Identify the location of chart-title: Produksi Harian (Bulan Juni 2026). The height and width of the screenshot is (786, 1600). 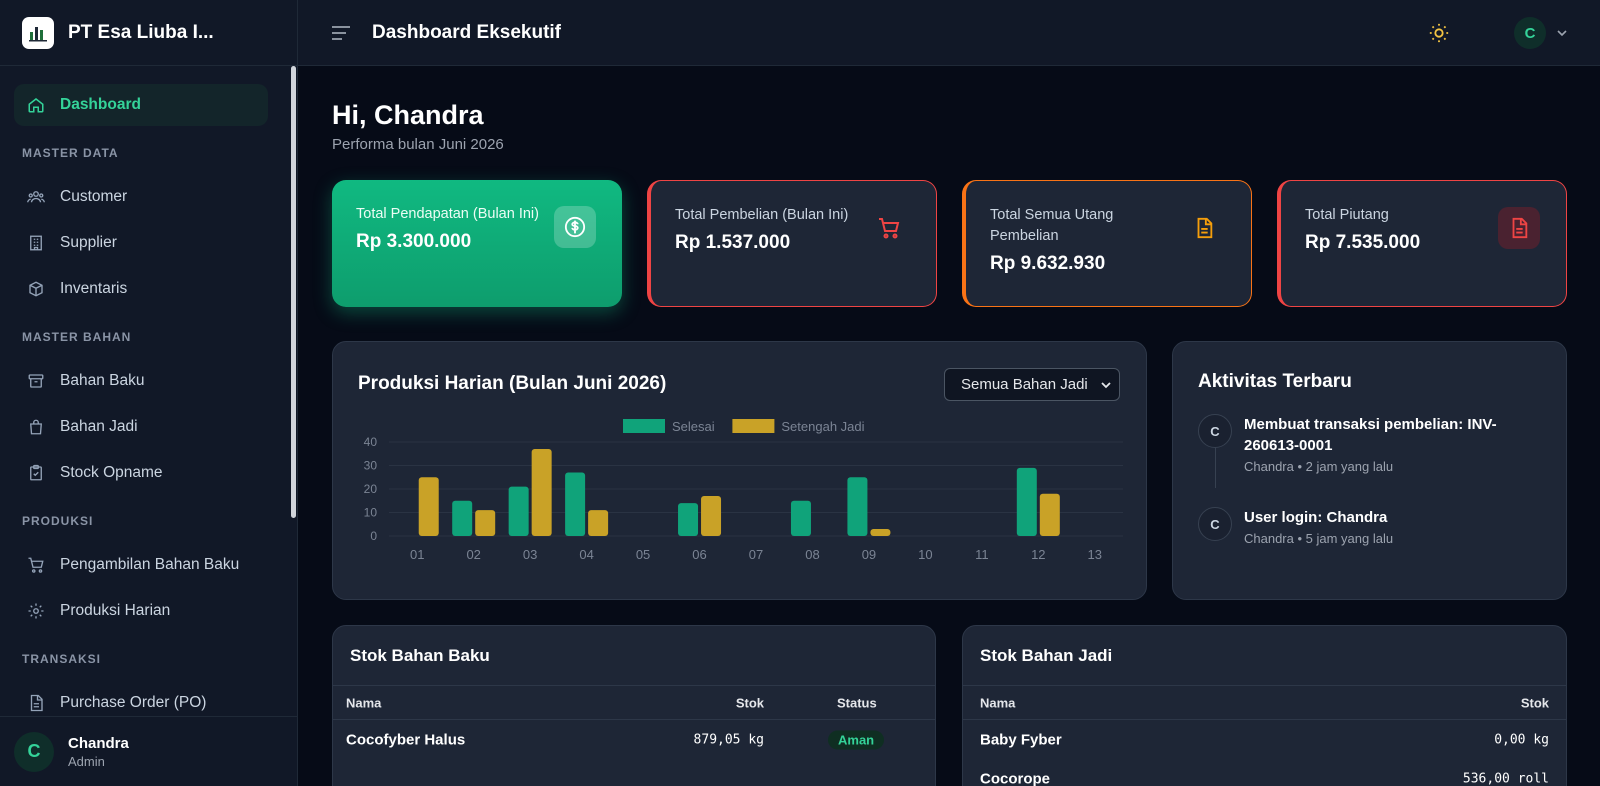
(512, 383).